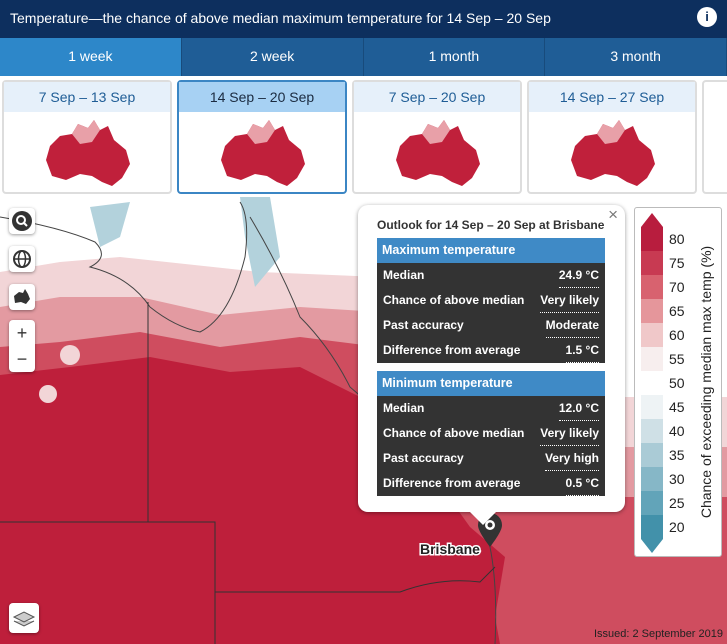 This screenshot has width=727, height=644. I want to click on info-row: Median 24.9 °C, so click(491, 275).